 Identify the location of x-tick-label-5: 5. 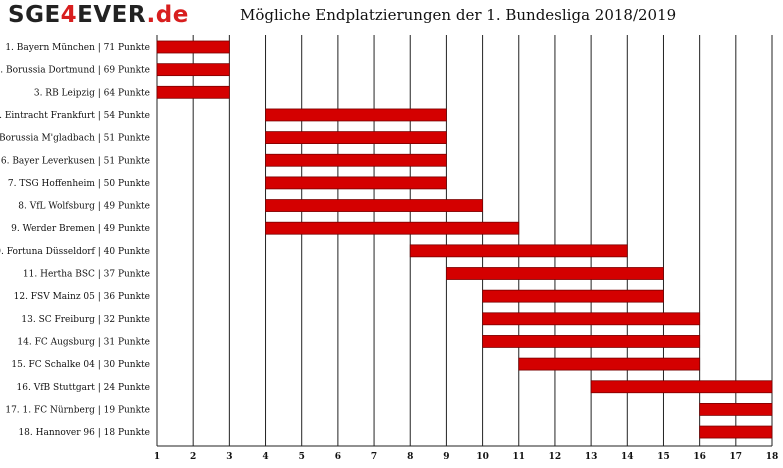
(302, 457).